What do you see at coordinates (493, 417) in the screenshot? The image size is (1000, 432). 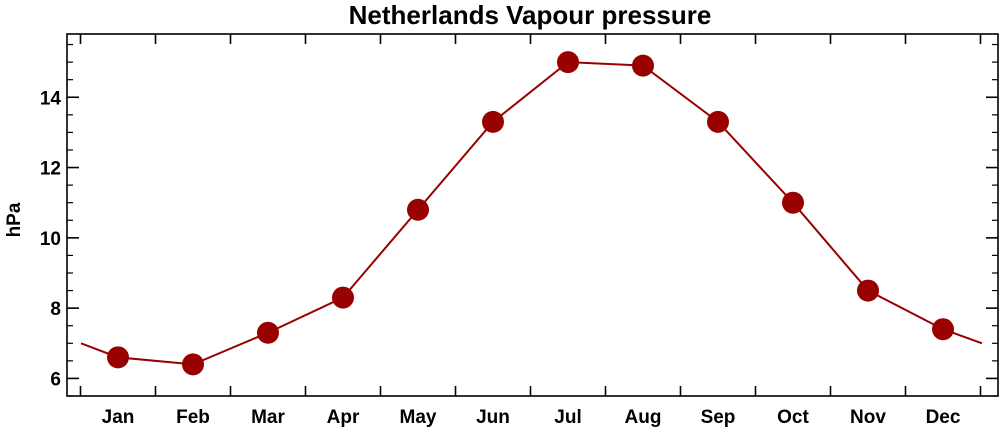 I see `x-tick-label: Jun` at bounding box center [493, 417].